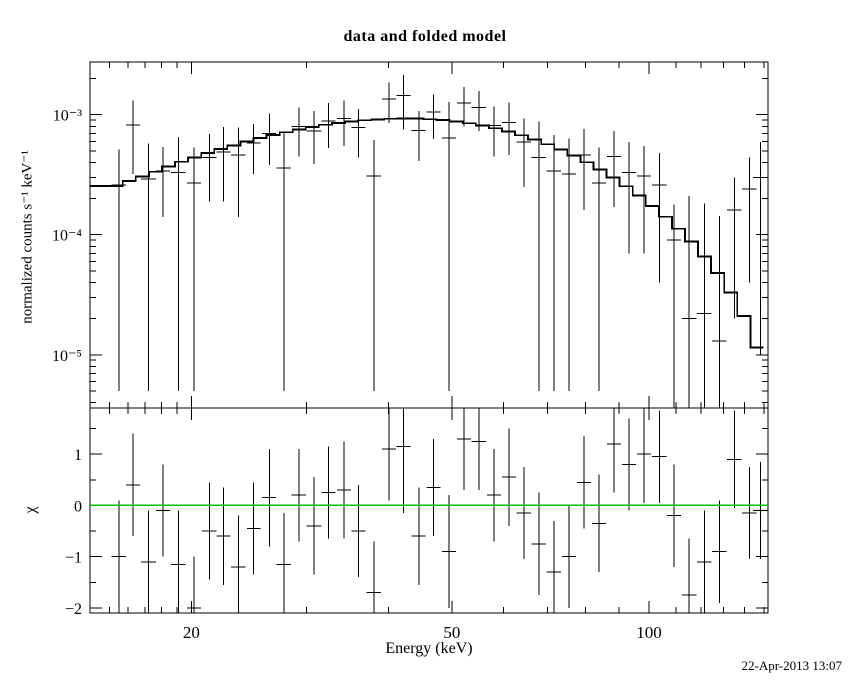  I want to click on svg-text: 10⁻⁵, so click(67, 356).